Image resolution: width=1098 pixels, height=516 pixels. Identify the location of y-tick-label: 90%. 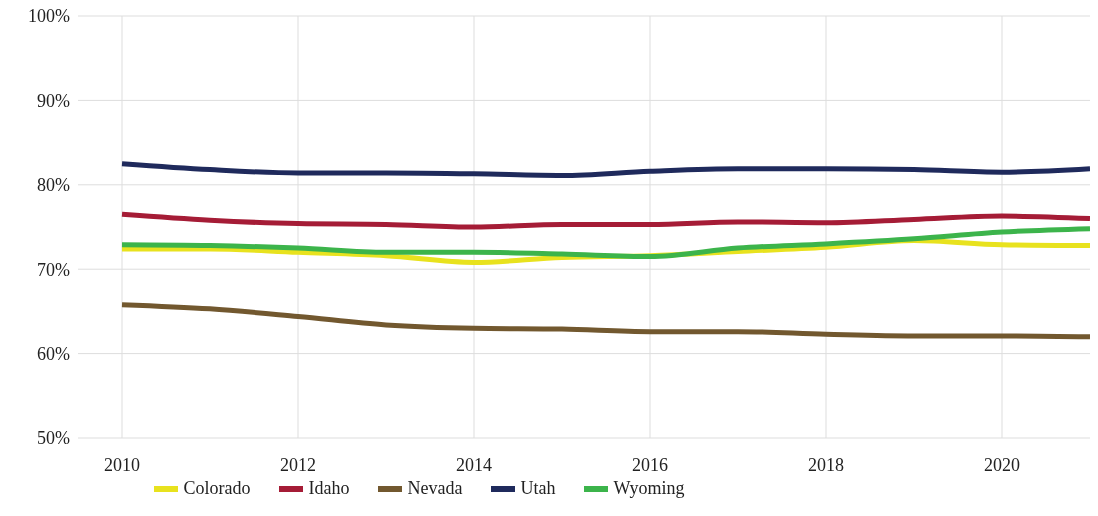
(53, 100).